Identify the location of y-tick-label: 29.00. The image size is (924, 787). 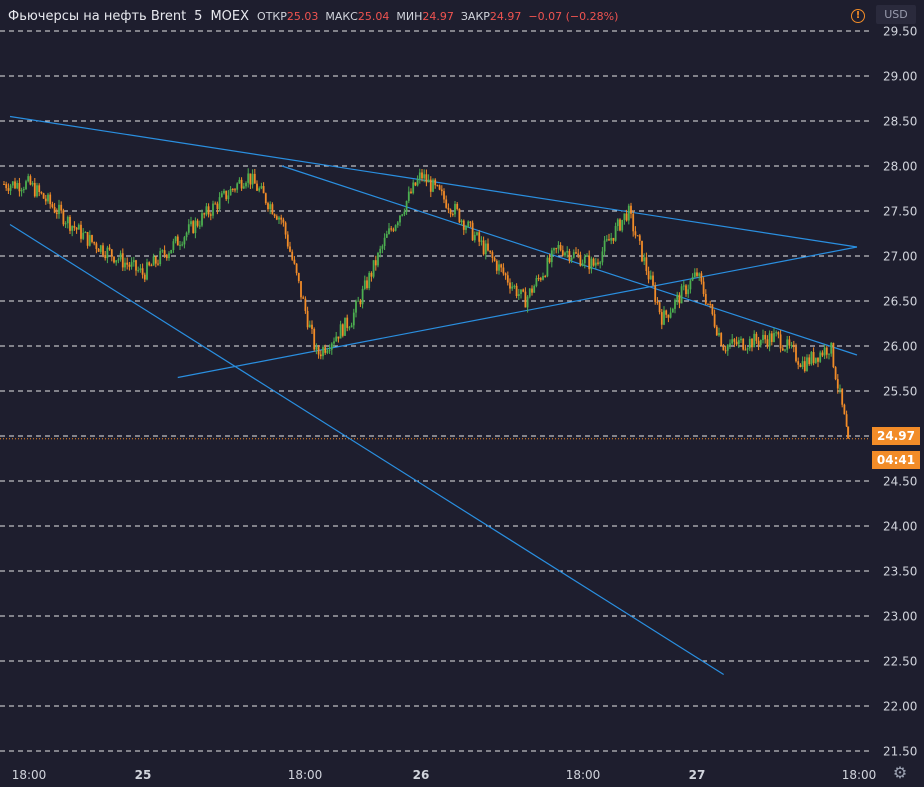
(900, 77).